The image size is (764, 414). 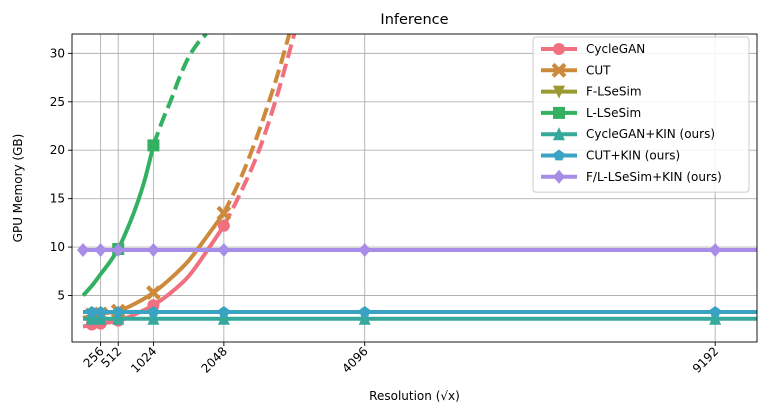 What do you see at coordinates (143, 359) in the screenshot?
I see `x-tick-label: 1024` at bounding box center [143, 359].